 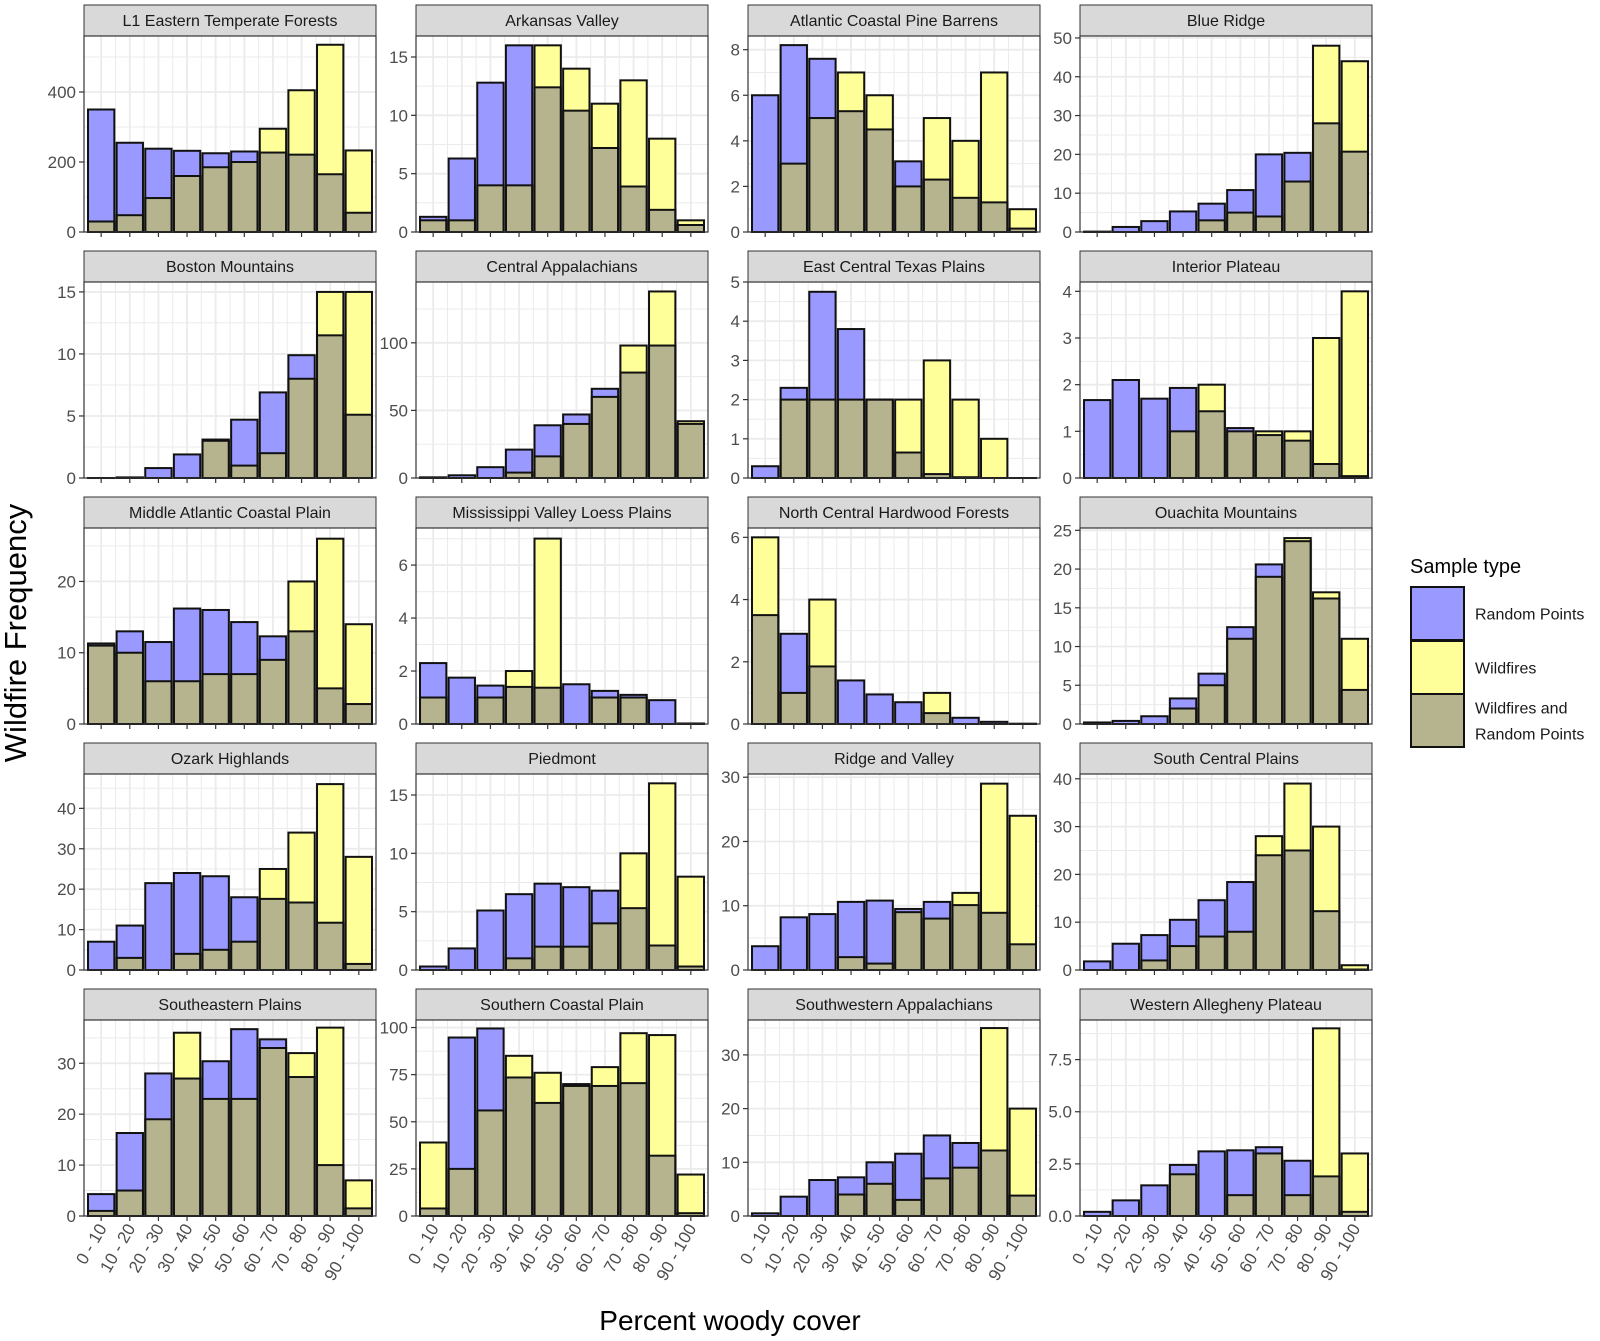 I want to click on panel: Blue Ridge 0 10 20 30 40 50, so click(x=1213, y=123).